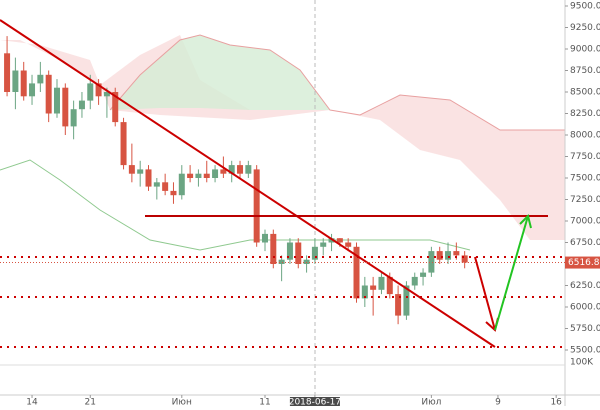 The image size is (600, 410). Describe the element at coordinates (585, 307) in the screenshot. I see `y-tick-label: 6000.0` at that location.